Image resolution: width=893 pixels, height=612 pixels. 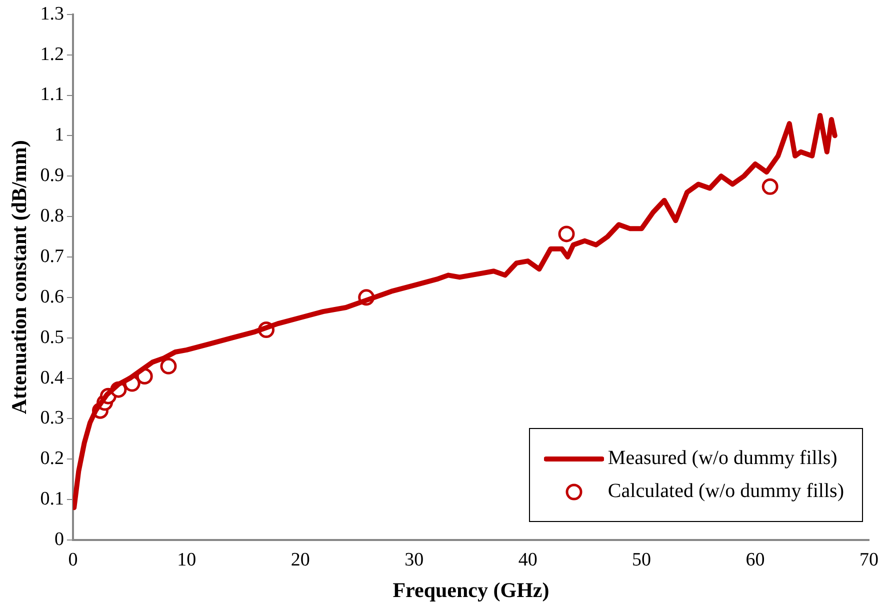 I want to click on y-tick-label: 0.8, so click(x=52, y=216).